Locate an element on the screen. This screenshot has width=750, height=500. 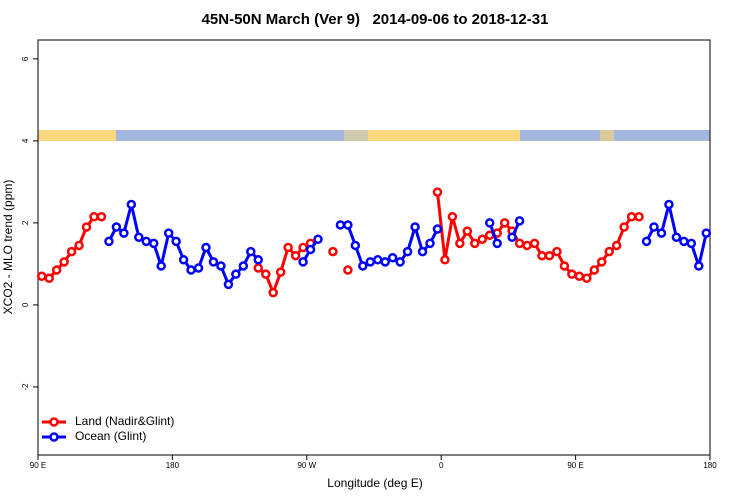
x-tick-label: 0 is located at coordinates (441, 465).